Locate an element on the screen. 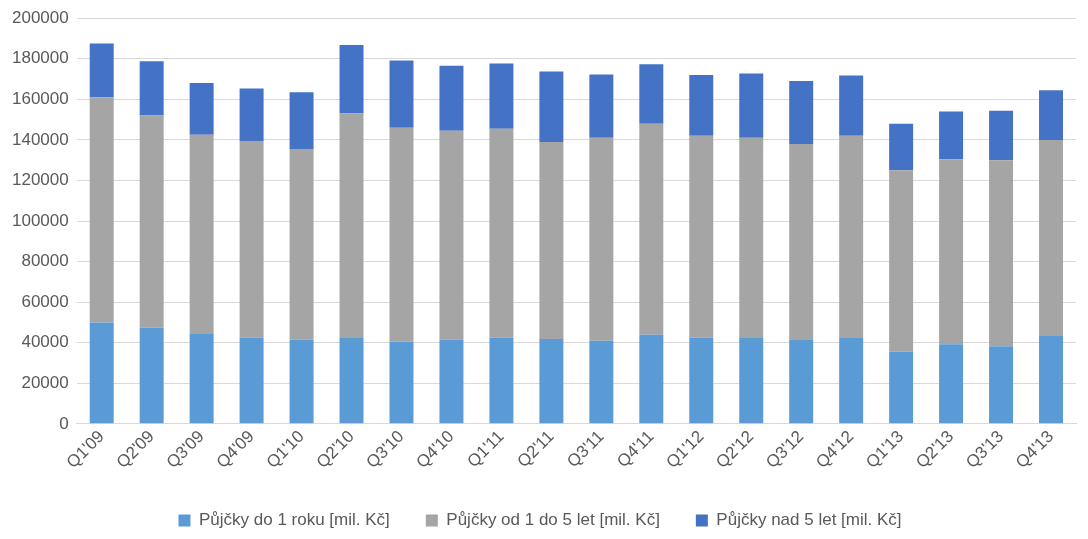 Image resolution: width=1088 pixels, height=539 pixels. y-tick-label: 140000 is located at coordinates (40, 139).